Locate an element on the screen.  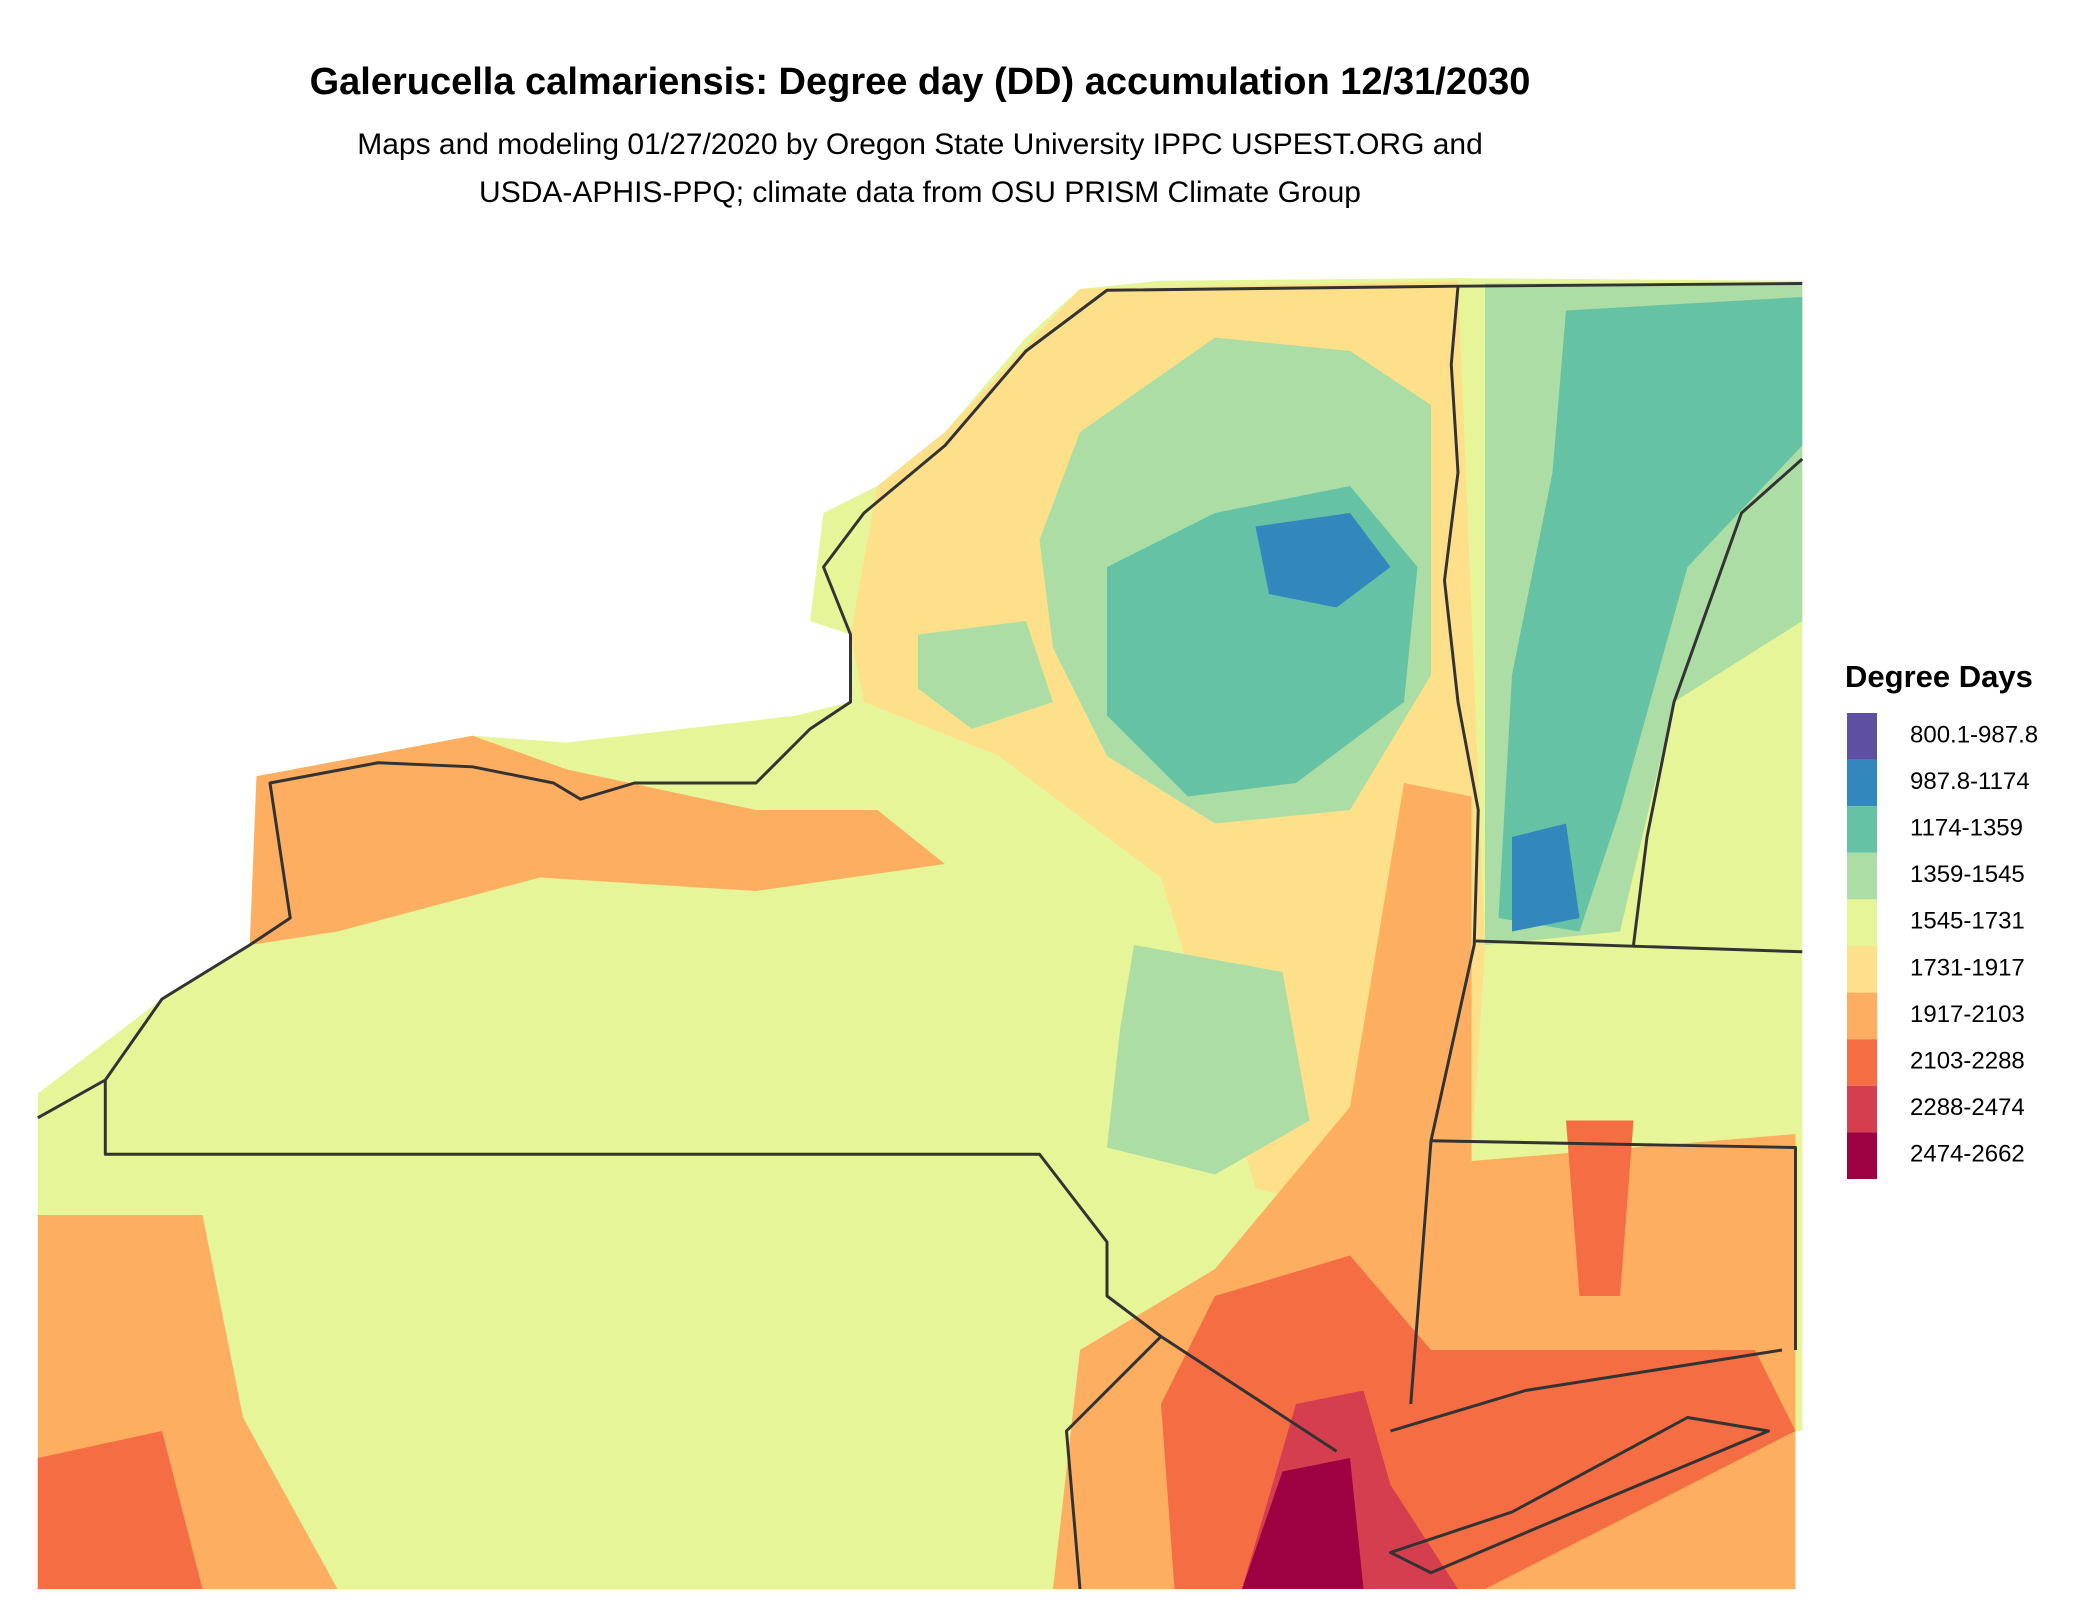
legend-label: 1359-1545 is located at coordinates (1967, 874).